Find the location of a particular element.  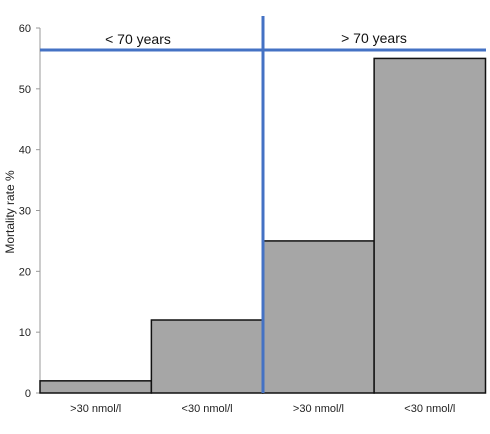

y-ticks: 0 10 20 30 40 50 60 is located at coordinates (29, 211).